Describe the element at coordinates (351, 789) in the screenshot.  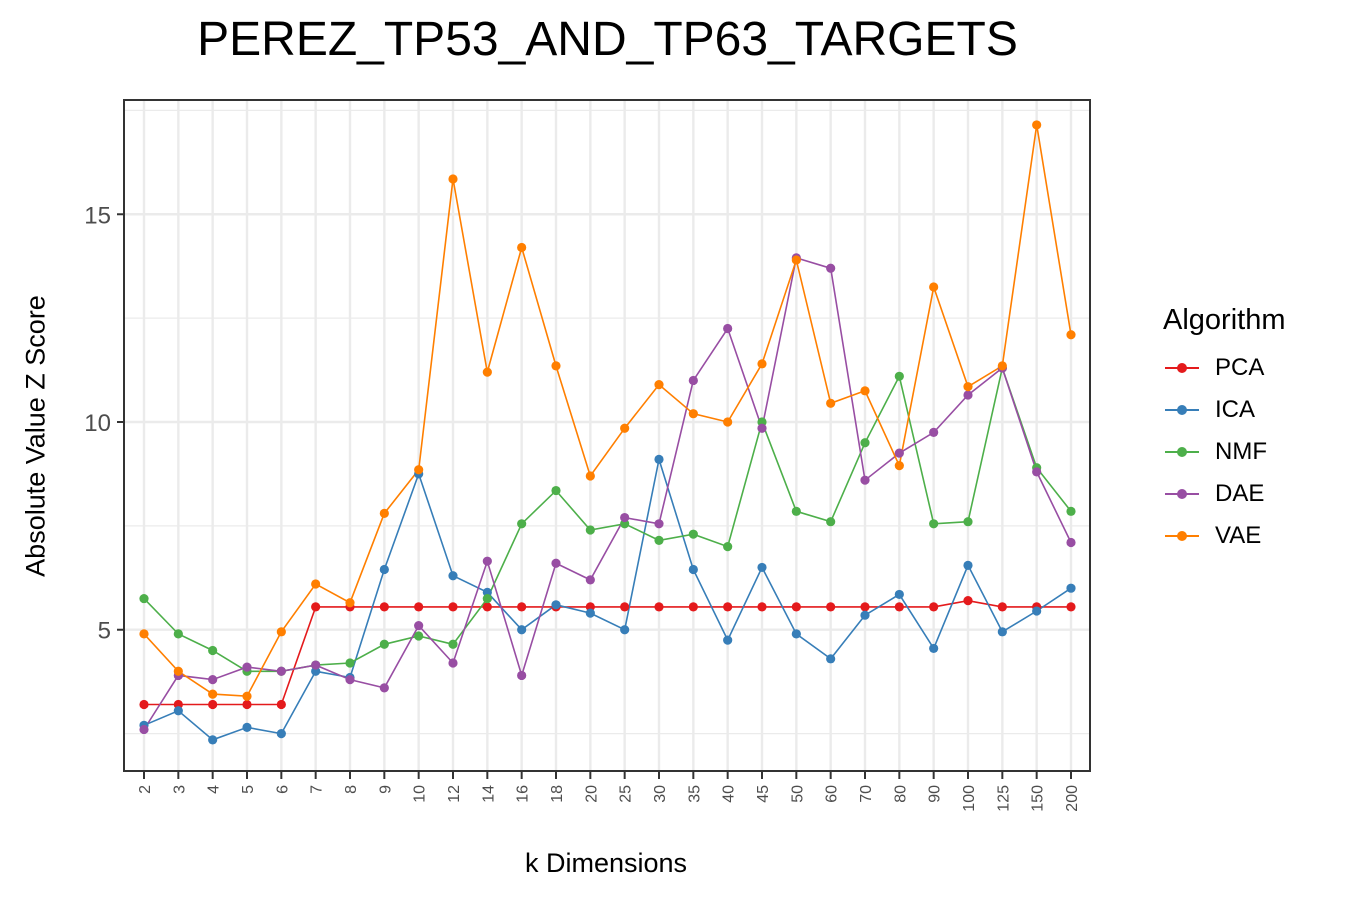
I see `x-tick-label: 8` at that location.